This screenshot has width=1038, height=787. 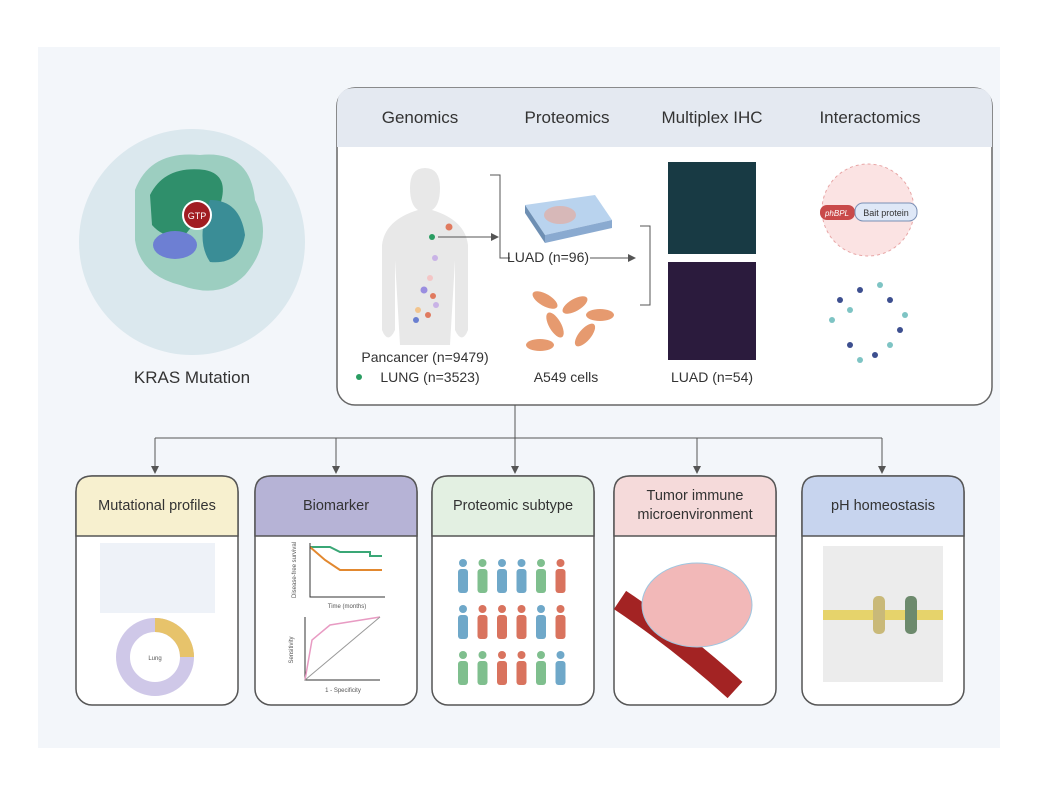 I want to click on header: Proteomics, so click(x=566, y=117).